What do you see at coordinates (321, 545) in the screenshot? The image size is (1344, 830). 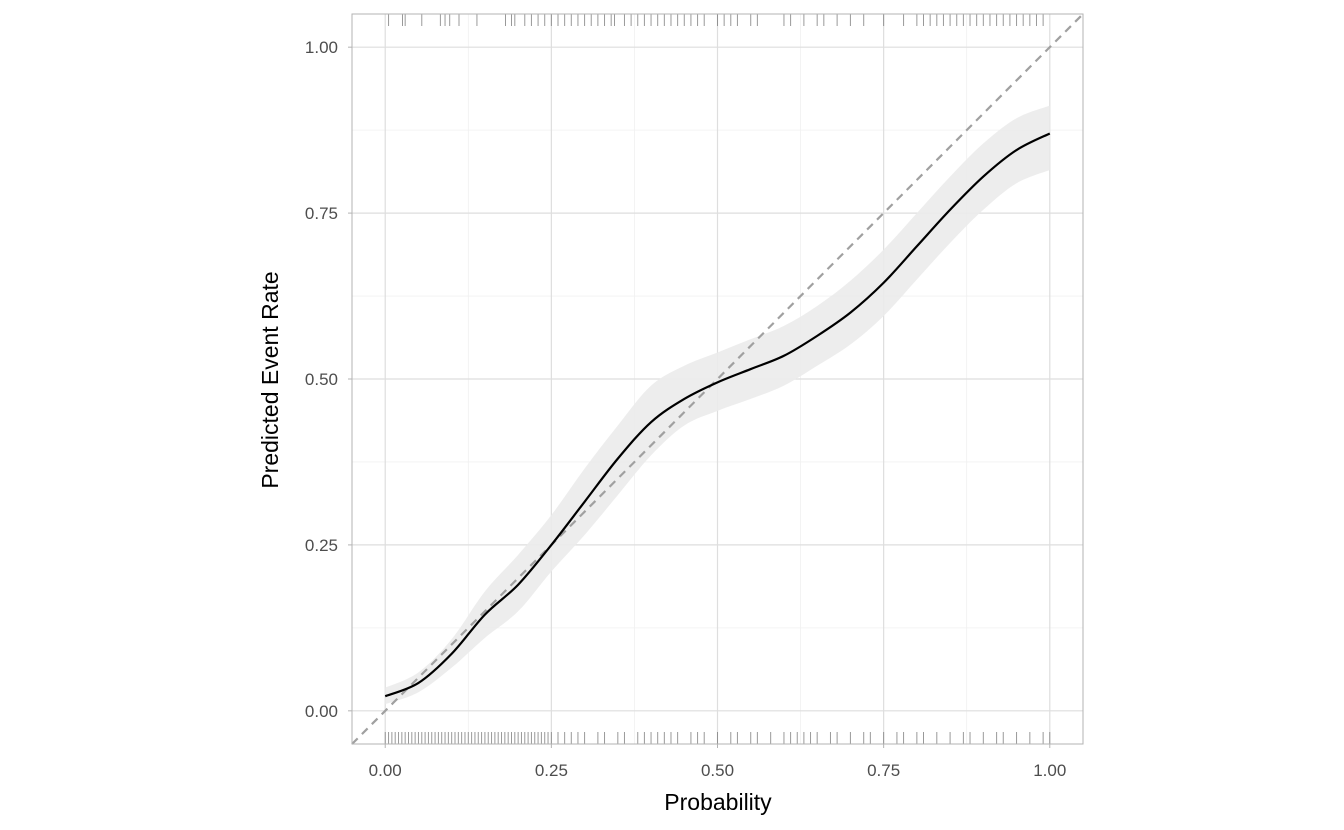 I see `y-tick-label: 0.25` at bounding box center [321, 545].